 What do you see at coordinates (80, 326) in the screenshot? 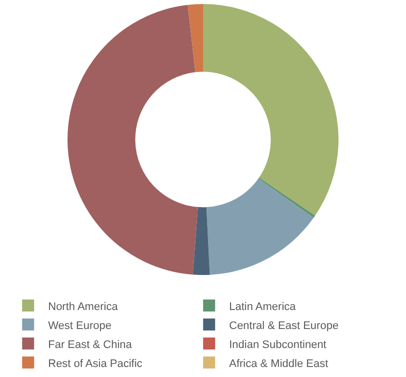
I see `legend-label: West Europe` at bounding box center [80, 326].